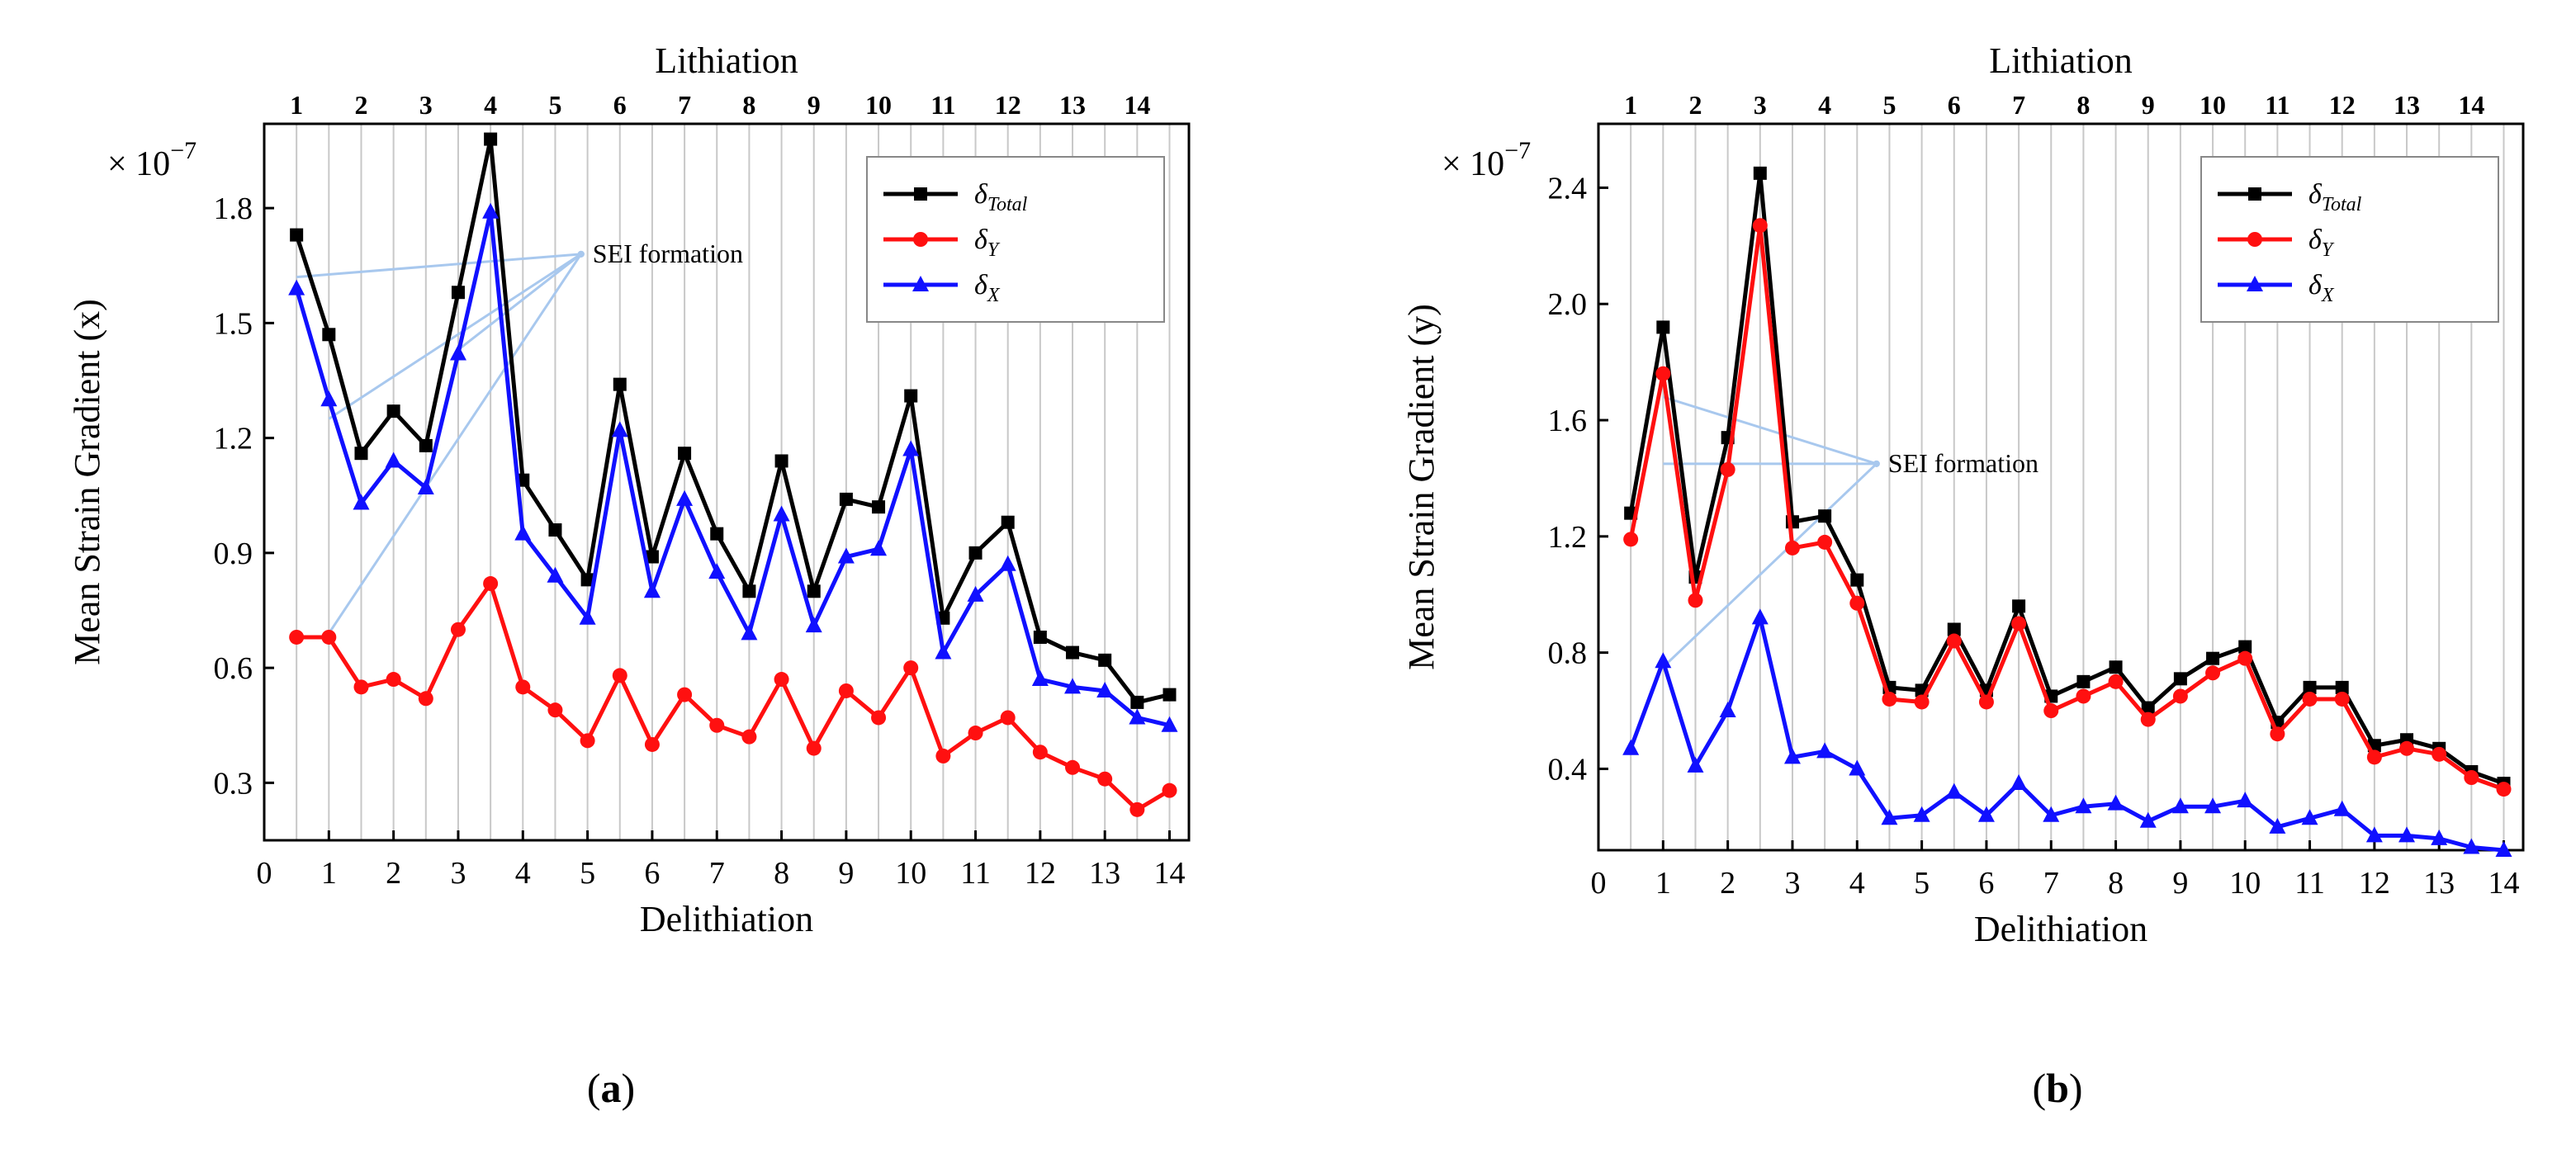 The width and height of the screenshot is (2576, 1149). What do you see at coordinates (264, 874) in the screenshot?
I see `x-tick-label: 0` at bounding box center [264, 874].